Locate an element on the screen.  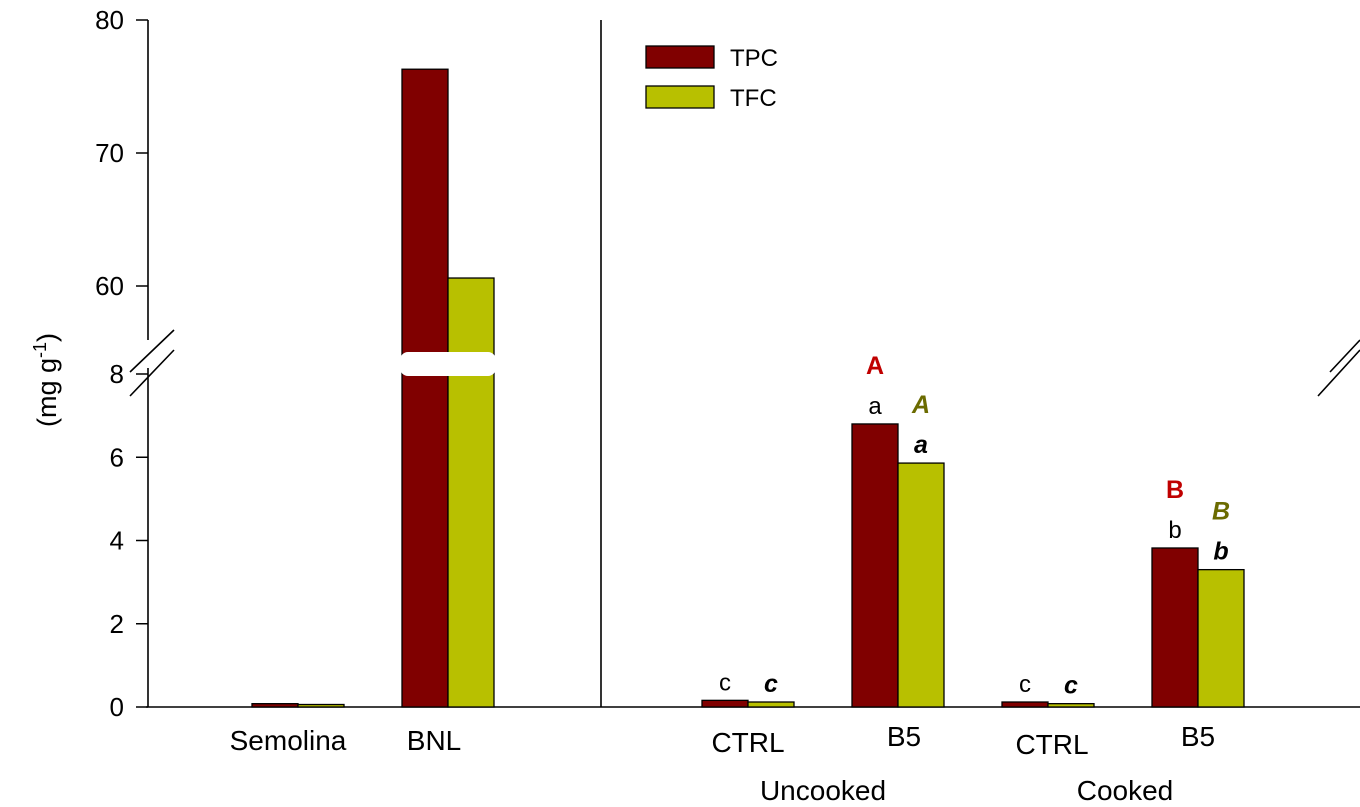
legend: TPC TFC is located at coordinates (711, 78).